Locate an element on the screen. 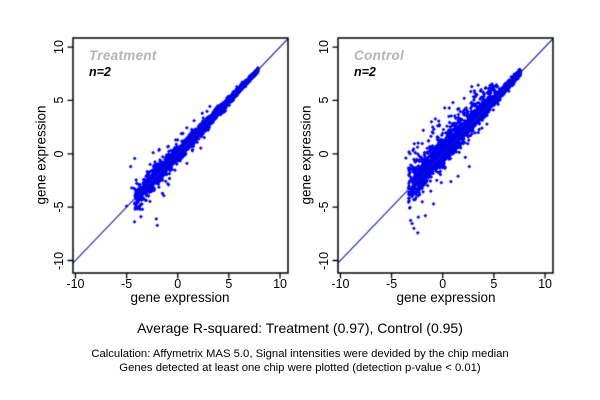 This screenshot has height=400, width=600. treatment-x-axis-title: gene expression is located at coordinates (180, 297).